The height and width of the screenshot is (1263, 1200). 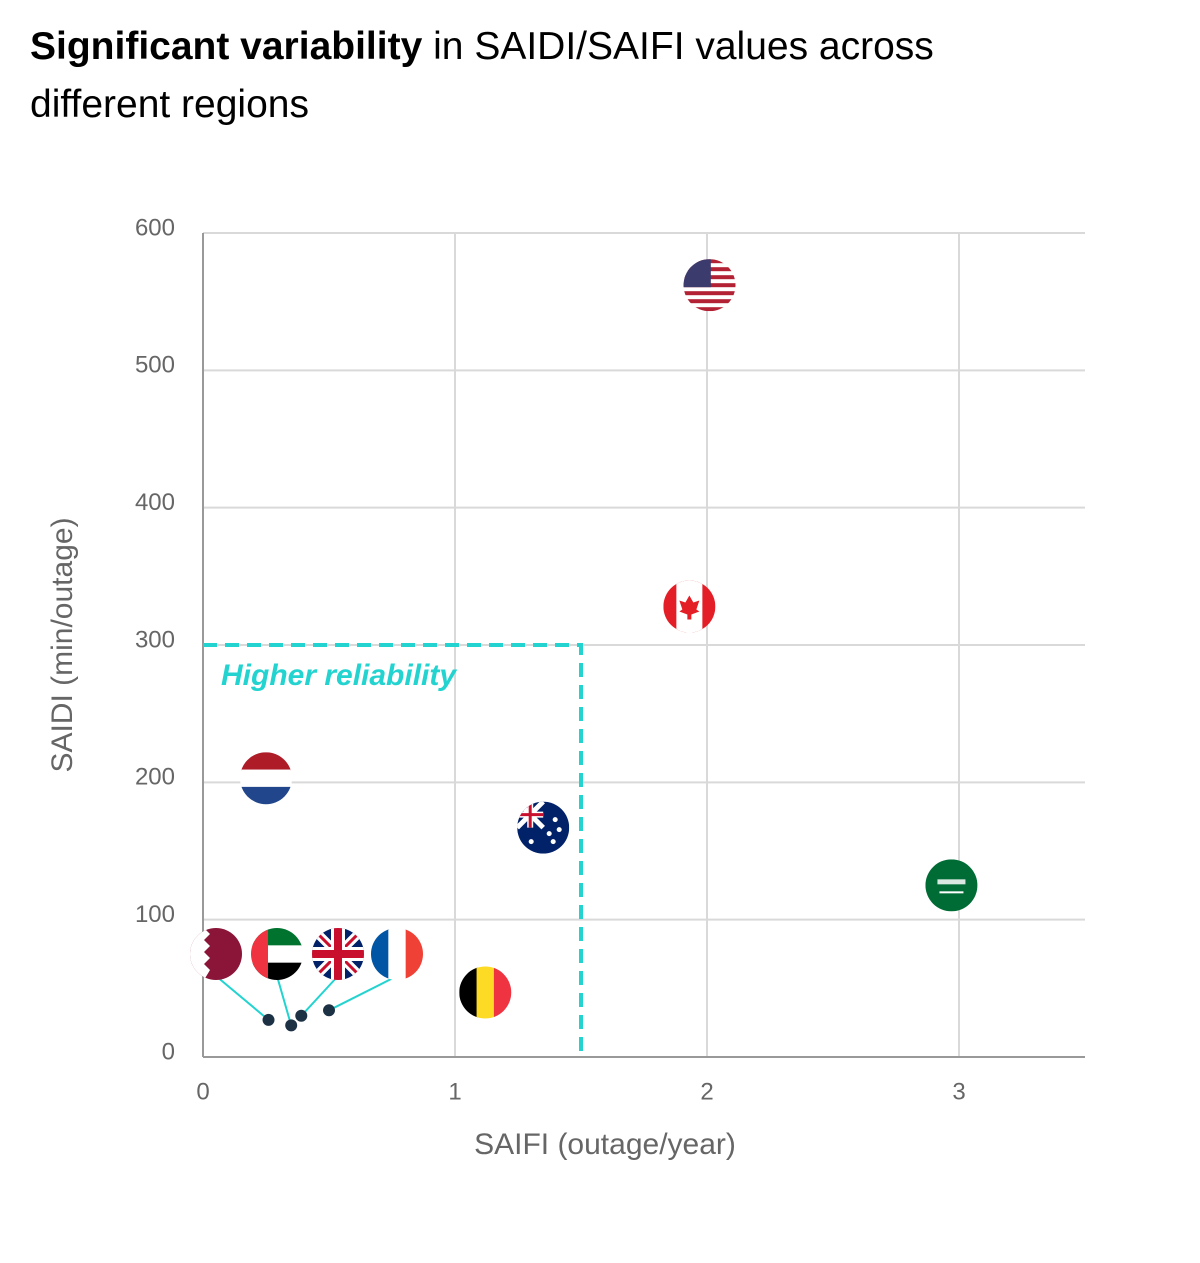 I want to click on reliability-label: Higher reliability, so click(x=339, y=675).